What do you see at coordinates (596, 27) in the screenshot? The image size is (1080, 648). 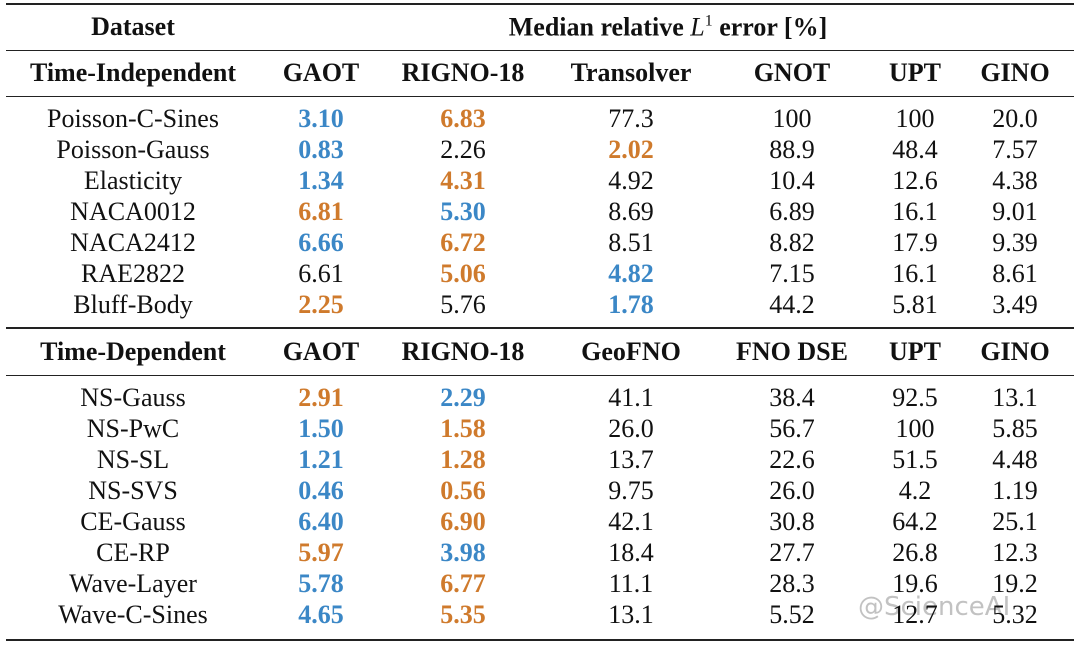 I see `header-text: Median relative` at bounding box center [596, 27].